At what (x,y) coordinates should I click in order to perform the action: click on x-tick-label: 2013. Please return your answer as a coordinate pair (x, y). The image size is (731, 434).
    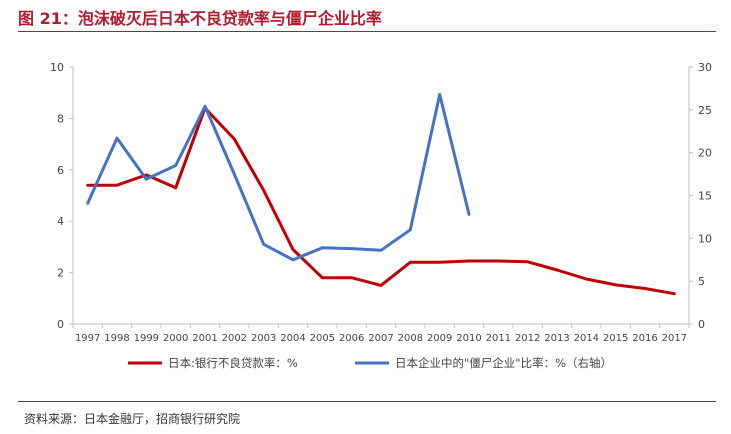
    Looking at the image, I should click on (556, 338).